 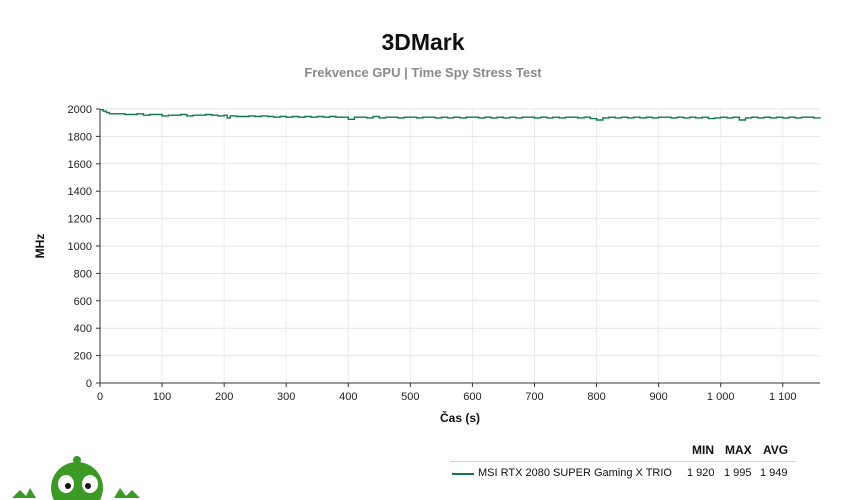 I want to click on y-tick-label: 200, so click(x=83, y=357).